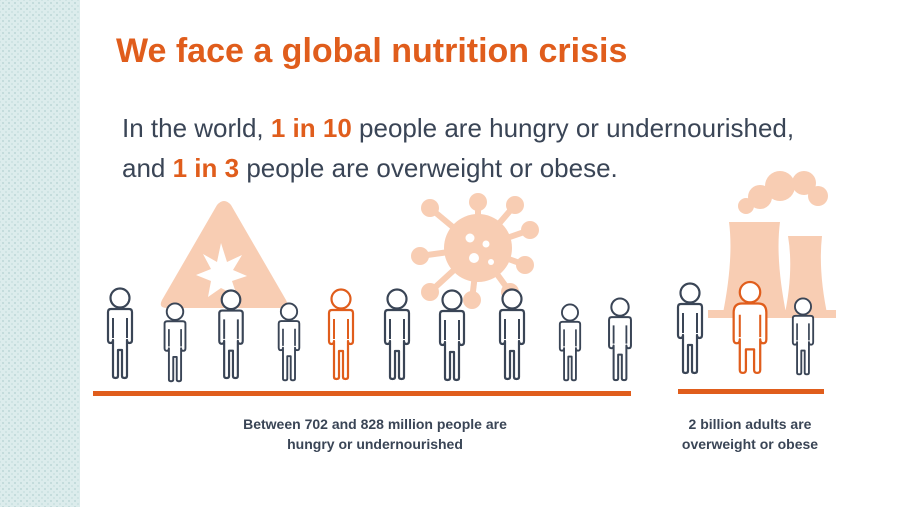 This screenshot has width=900, height=507. What do you see at coordinates (573, 128) in the screenshot?
I see `line1-suffix: people are hungry or undernourished,` at bounding box center [573, 128].